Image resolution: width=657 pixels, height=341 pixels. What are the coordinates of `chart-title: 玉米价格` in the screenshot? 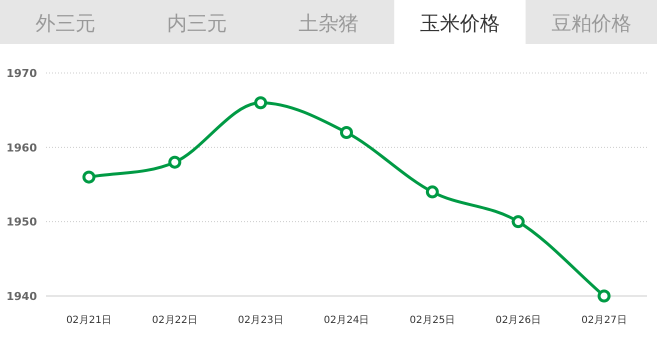 It's located at (460, 23).